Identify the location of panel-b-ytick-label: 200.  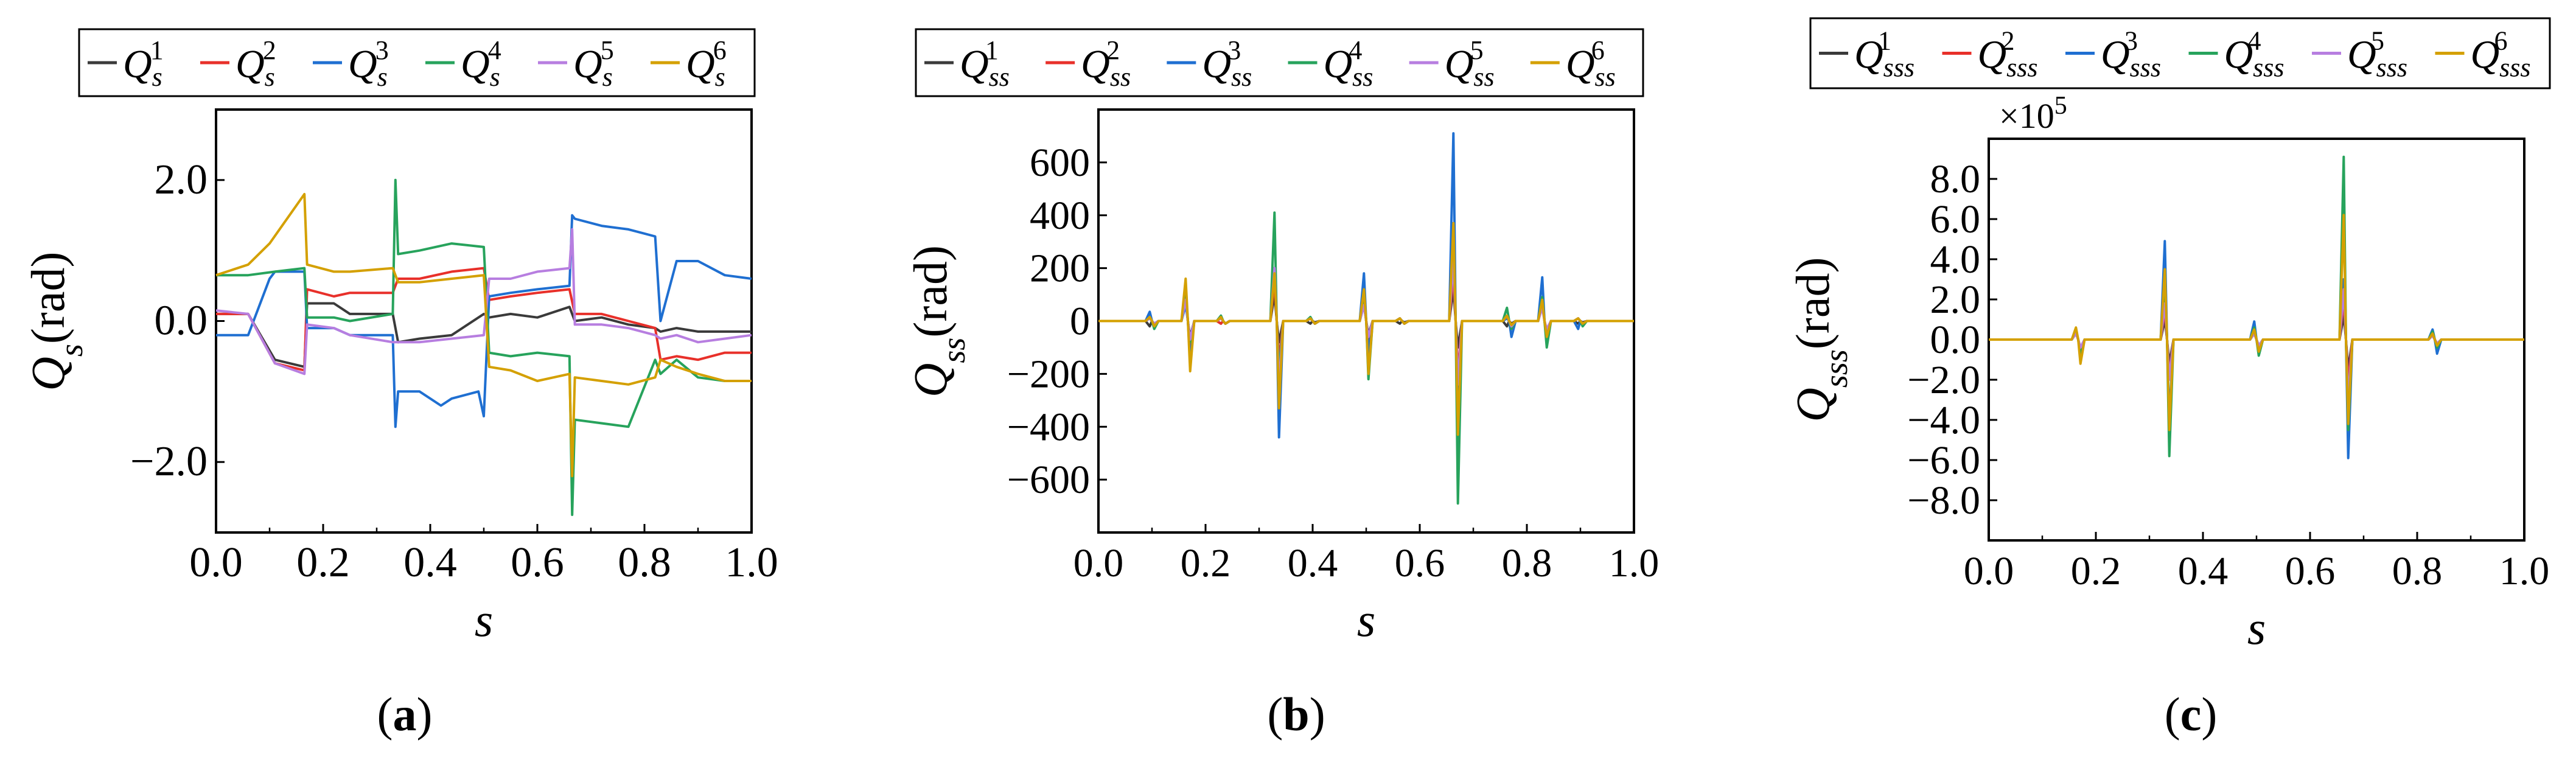
(1060, 268).